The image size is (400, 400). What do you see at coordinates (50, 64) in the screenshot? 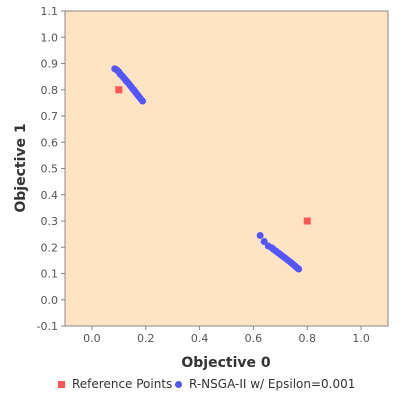
I see `y-tick-label: 0.9` at bounding box center [50, 64].